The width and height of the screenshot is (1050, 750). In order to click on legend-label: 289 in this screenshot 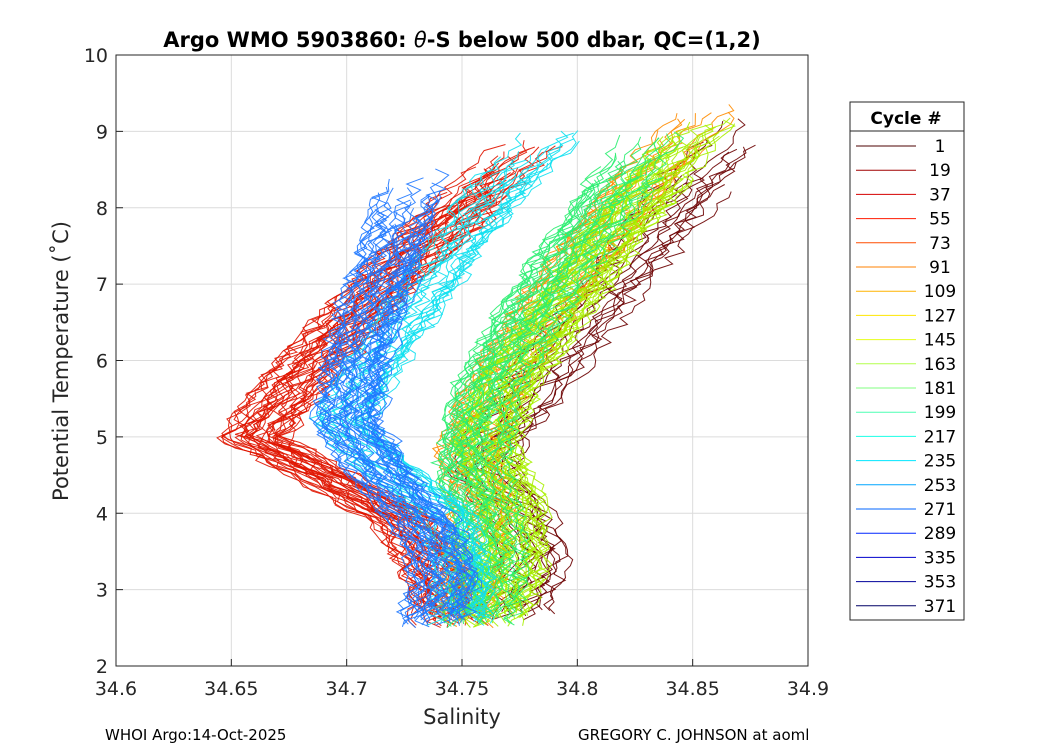, I will do `click(940, 534)`.